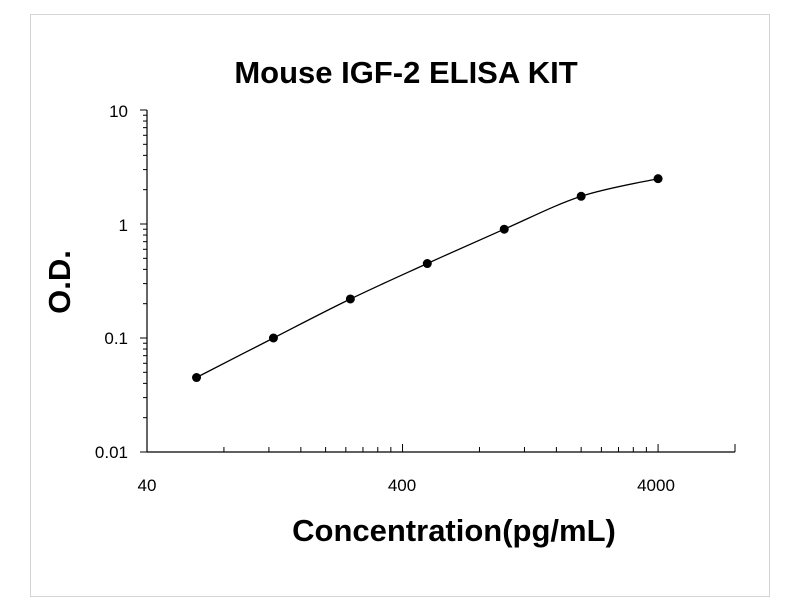 The image size is (800, 600). Describe the element at coordinates (111, 452) in the screenshot. I see `y-tick-label-0.01: 0.01` at that location.